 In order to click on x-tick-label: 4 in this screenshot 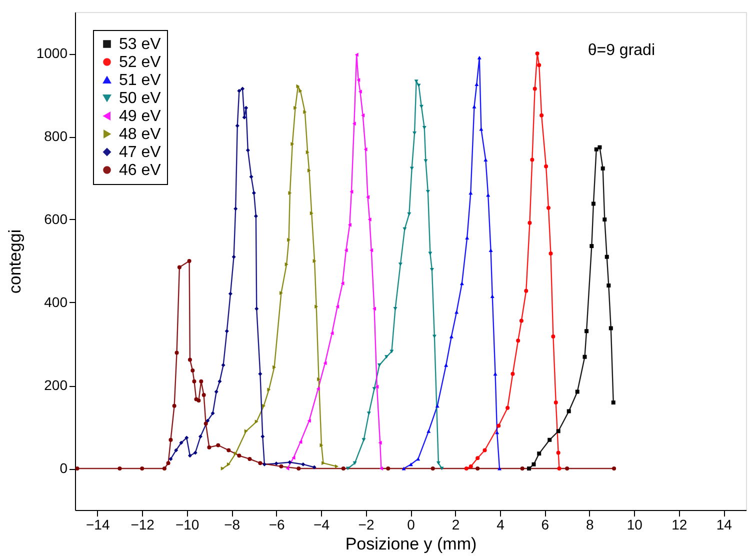, I will do `click(500, 524)`.